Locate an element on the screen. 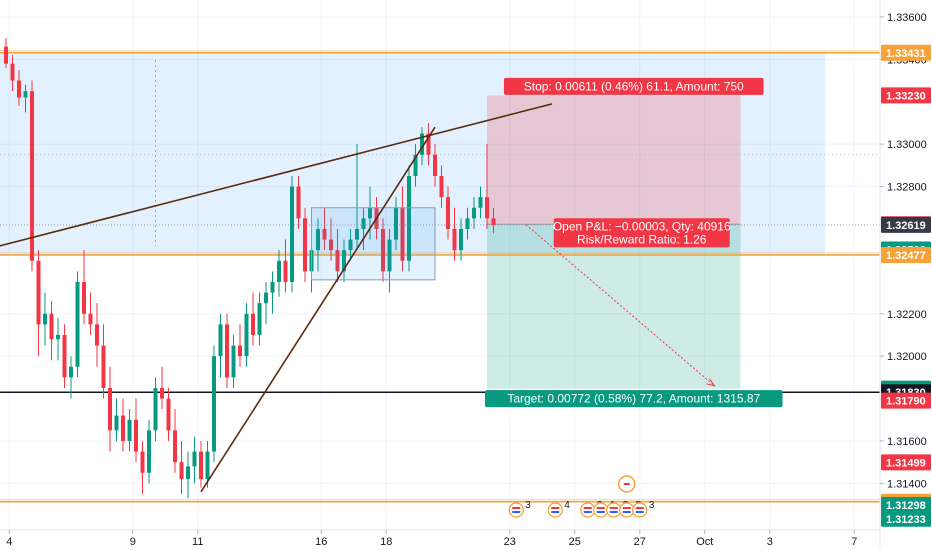  price-tag-text: 1.31499 is located at coordinates (906, 463).